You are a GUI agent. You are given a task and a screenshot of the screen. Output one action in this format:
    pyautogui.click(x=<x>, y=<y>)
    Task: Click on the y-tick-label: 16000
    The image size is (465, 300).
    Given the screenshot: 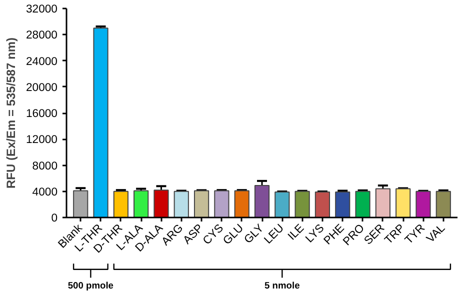 What is the action you would take?
    pyautogui.click(x=42, y=114)
    